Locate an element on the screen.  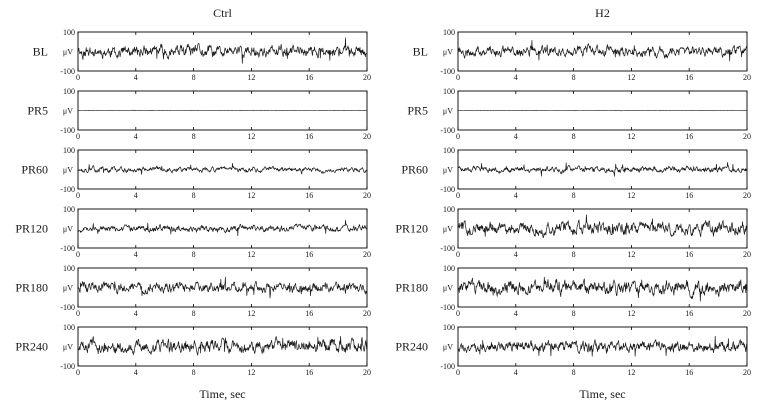
x-tick-label-ctrl-pr180-2: 8 is located at coordinates (194, 313).